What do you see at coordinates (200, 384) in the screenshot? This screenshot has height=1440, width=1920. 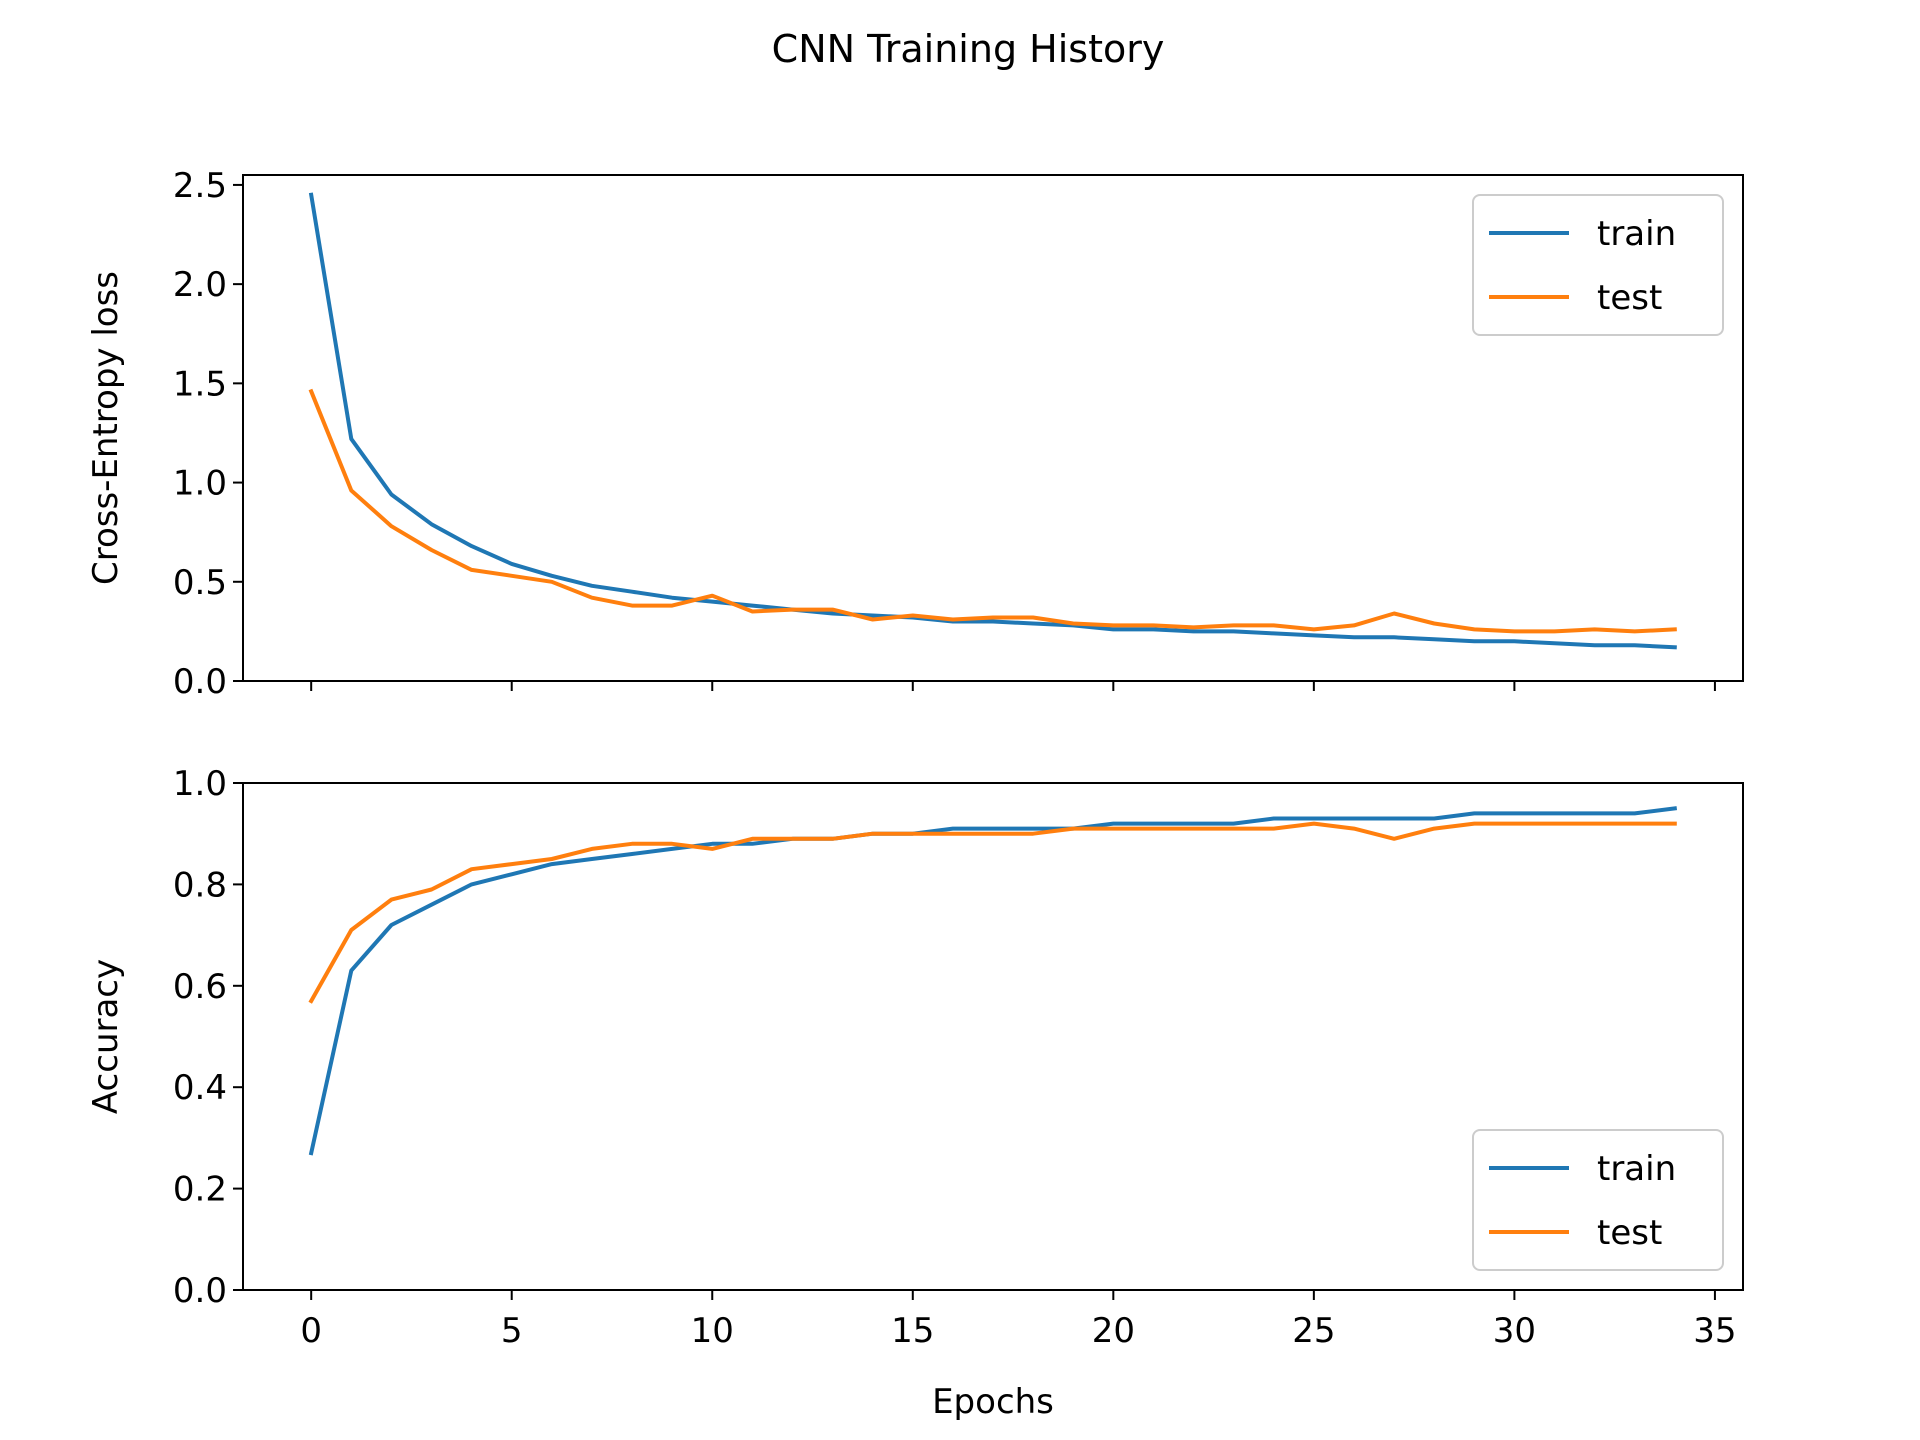 I see `loss-y-tick-label: 1.5` at bounding box center [200, 384].